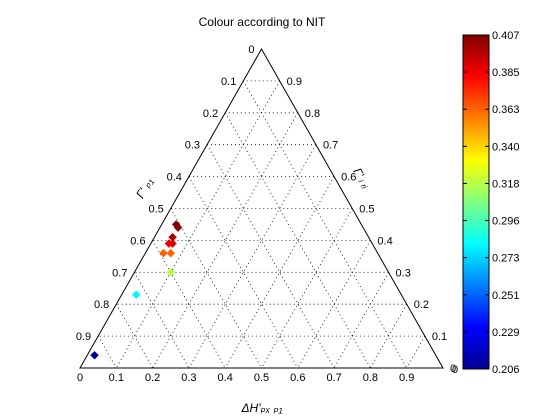 The image size is (560, 420). I want to click on left-tick-label: 0.4, so click(174, 178).